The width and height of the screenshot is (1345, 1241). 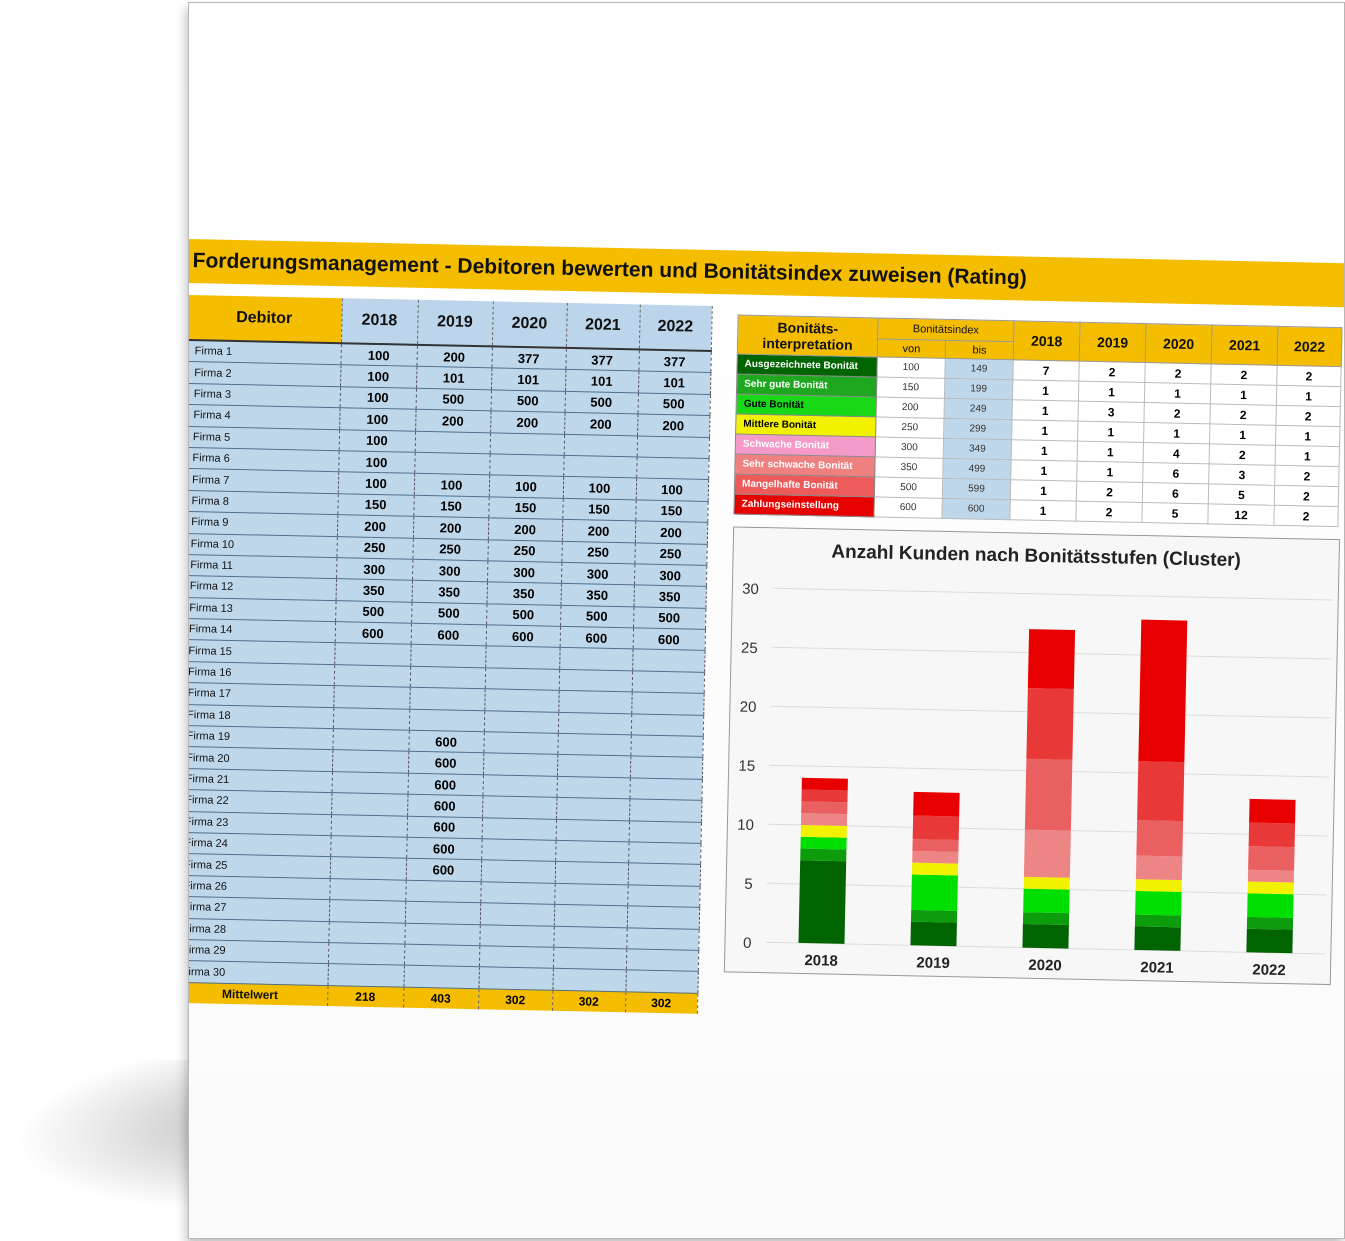 What do you see at coordinates (747, 943) in the screenshot?
I see `y-tick-label: 0` at bounding box center [747, 943].